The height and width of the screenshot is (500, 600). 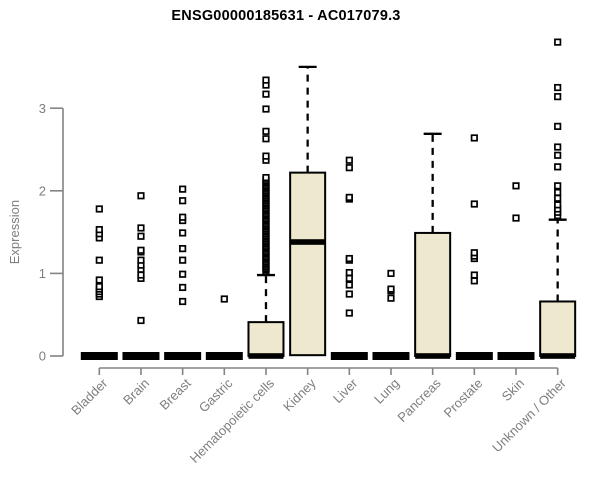 What do you see at coordinates (224, 299) in the screenshot?
I see `outlier-point-gastric` at bounding box center [224, 299].